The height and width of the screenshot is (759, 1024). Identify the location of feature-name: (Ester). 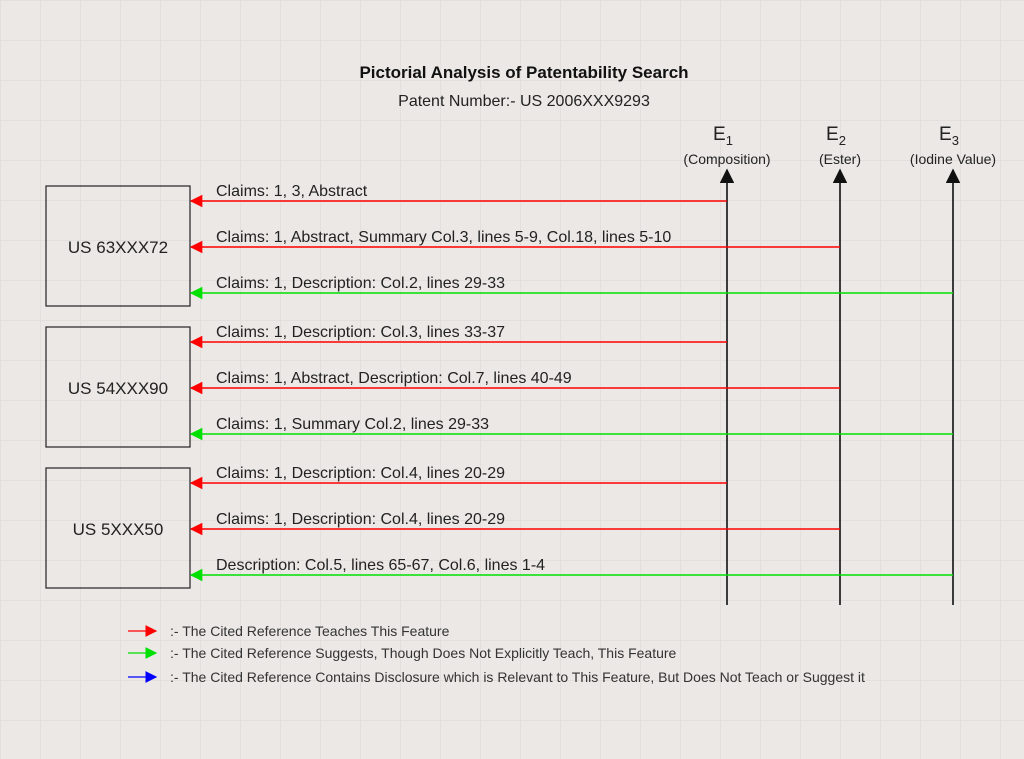
(840, 159).